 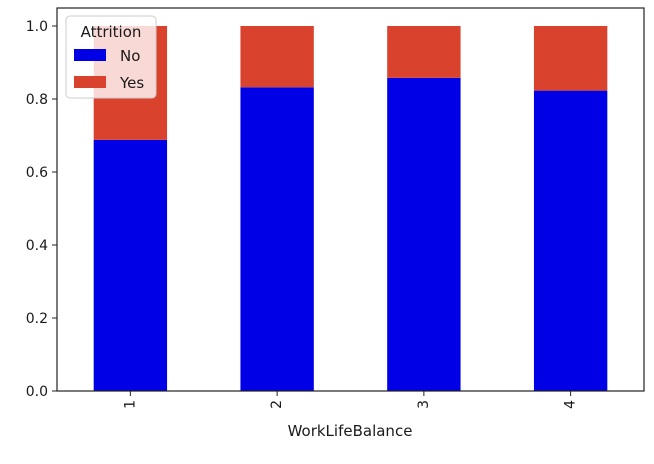 I want to click on y-tick-label: 0.4, so click(x=37, y=246).